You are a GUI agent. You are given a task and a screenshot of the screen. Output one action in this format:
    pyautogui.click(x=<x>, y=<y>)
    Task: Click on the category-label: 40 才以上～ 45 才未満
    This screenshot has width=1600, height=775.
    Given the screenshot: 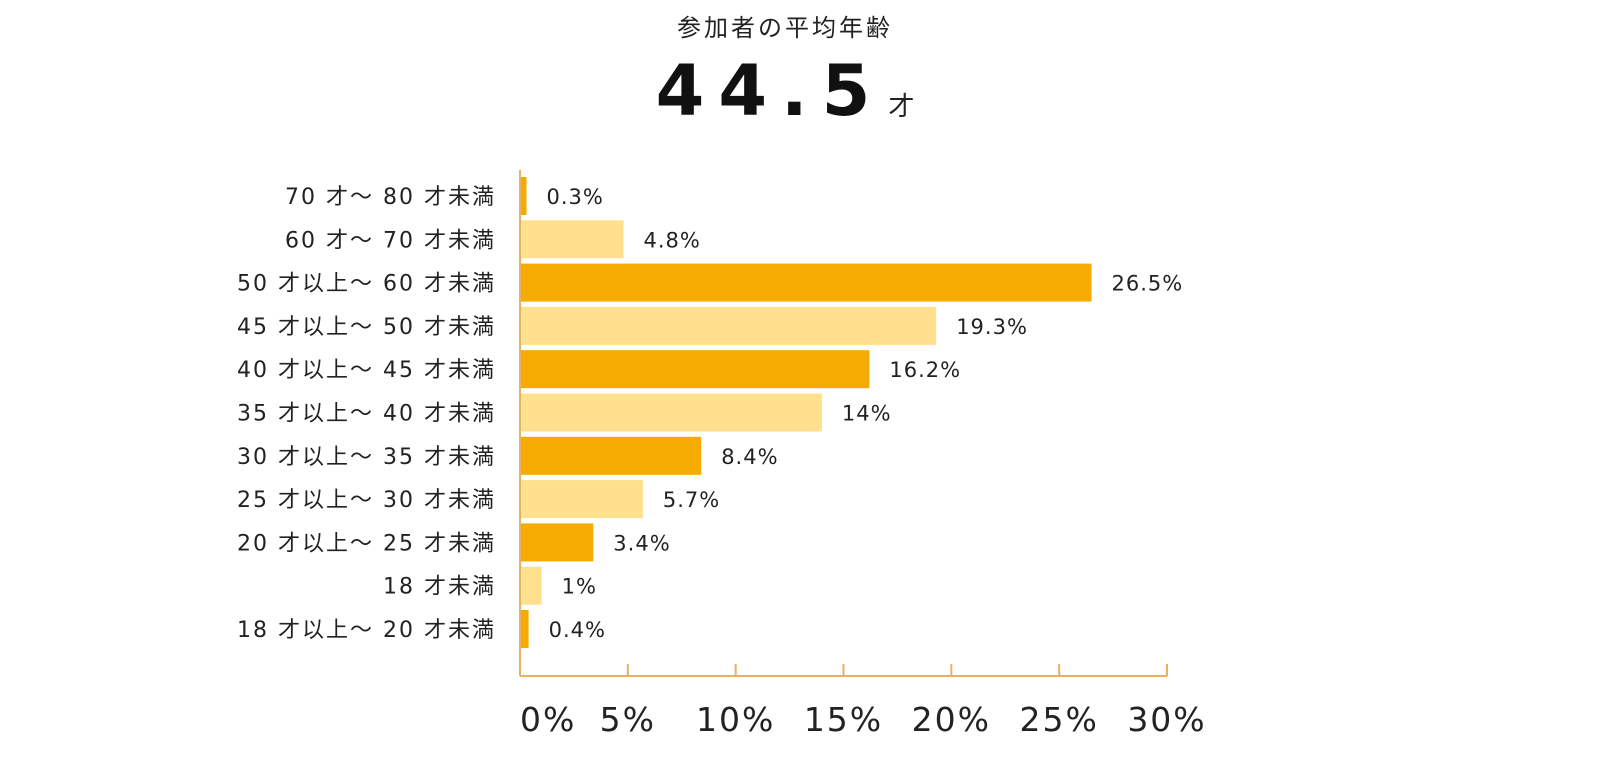 What is the action you would take?
    pyautogui.click(x=366, y=370)
    